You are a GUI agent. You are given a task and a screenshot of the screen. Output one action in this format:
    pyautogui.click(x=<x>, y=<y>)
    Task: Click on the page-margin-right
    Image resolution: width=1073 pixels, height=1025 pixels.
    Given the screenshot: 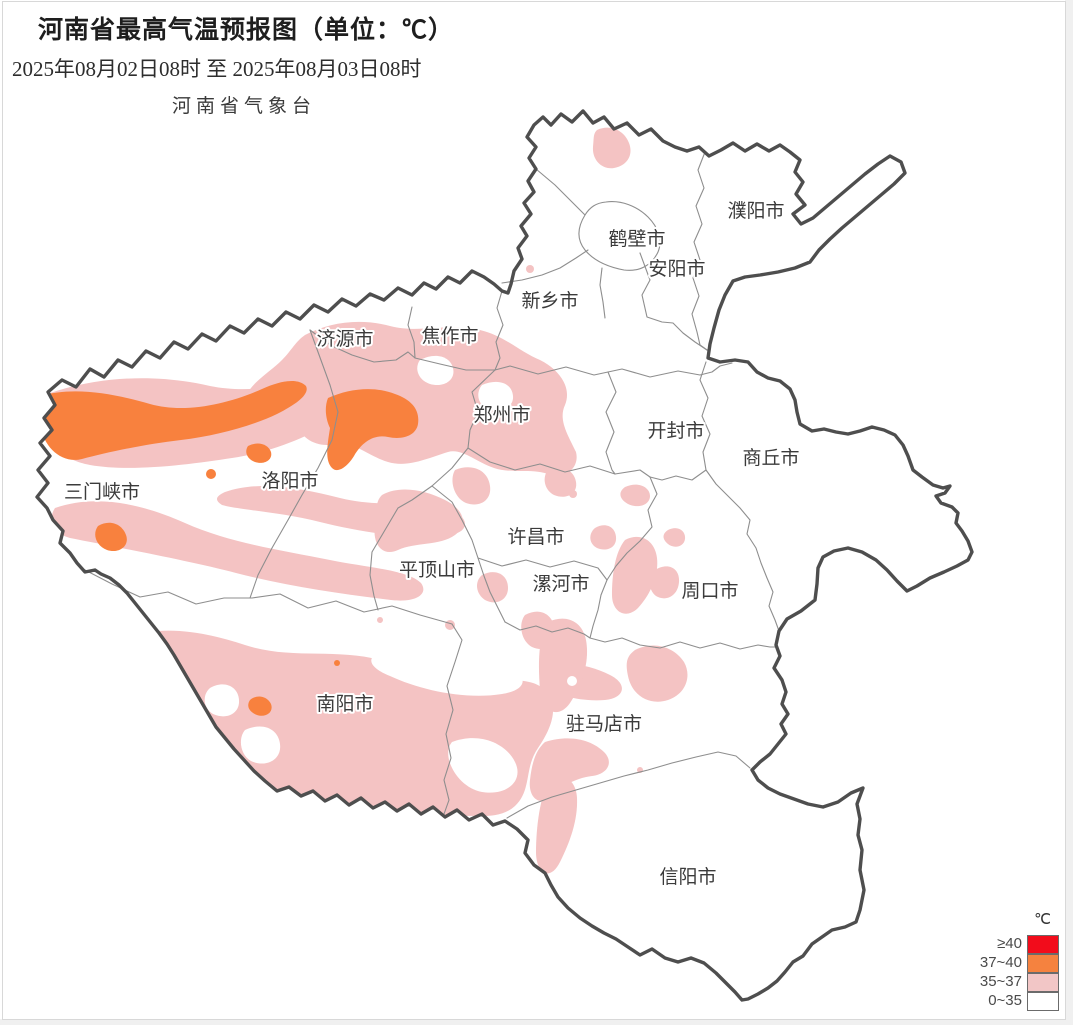 What is the action you would take?
    pyautogui.click(x=1069, y=512)
    